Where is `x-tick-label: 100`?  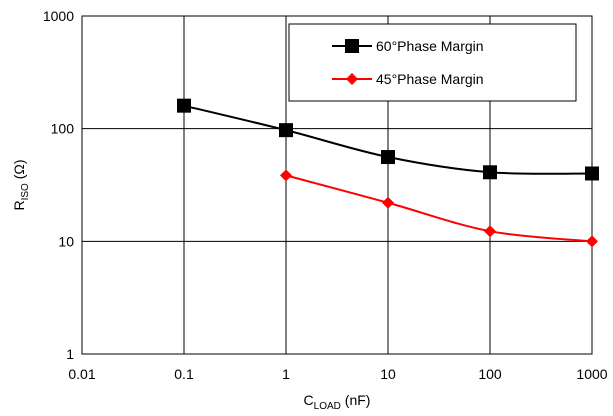
x-tick-label: 100 is located at coordinates (490, 374).